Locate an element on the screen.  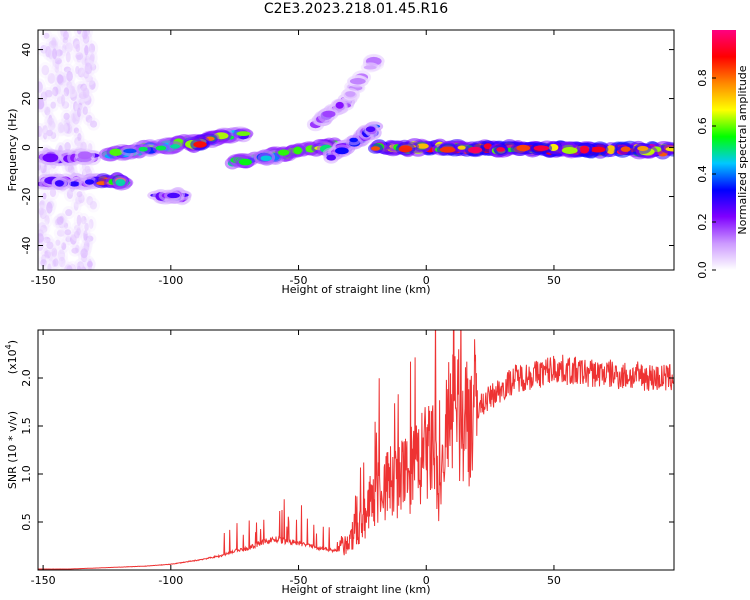
x-tick-label: 50 is located at coordinates (554, 580).